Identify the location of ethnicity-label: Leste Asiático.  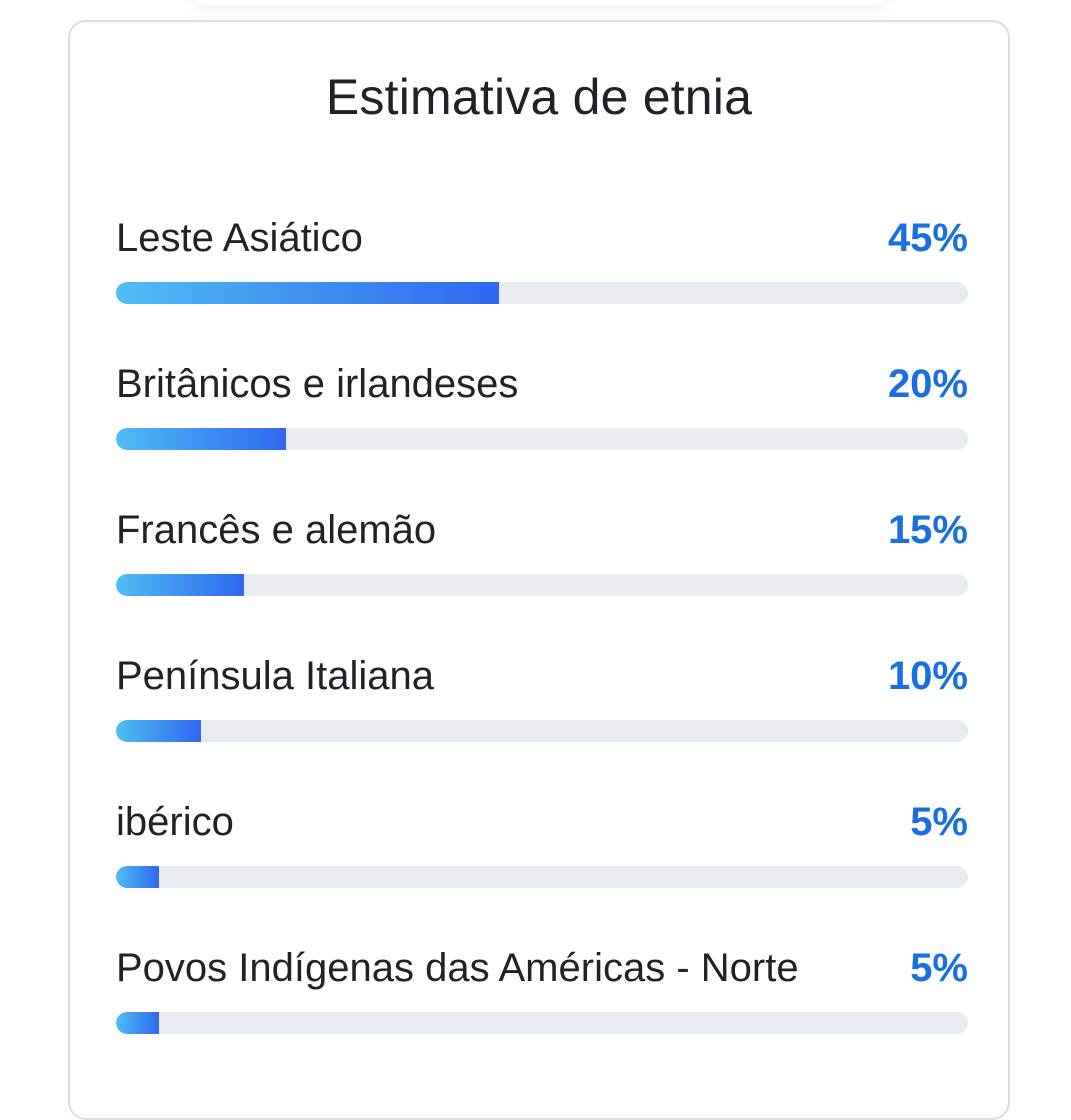
(239, 238).